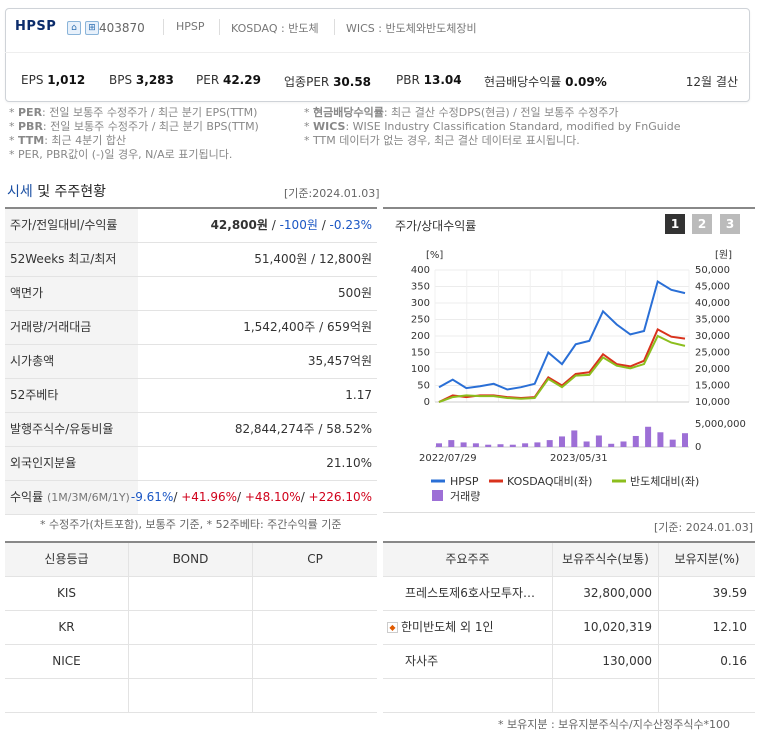 Image resolution: width=764 pixels, height=733 pixels. Describe the element at coordinates (545, 82) in the screenshot. I see `metric-dividend-yield: 현금배당수익률 0.09%` at that location.